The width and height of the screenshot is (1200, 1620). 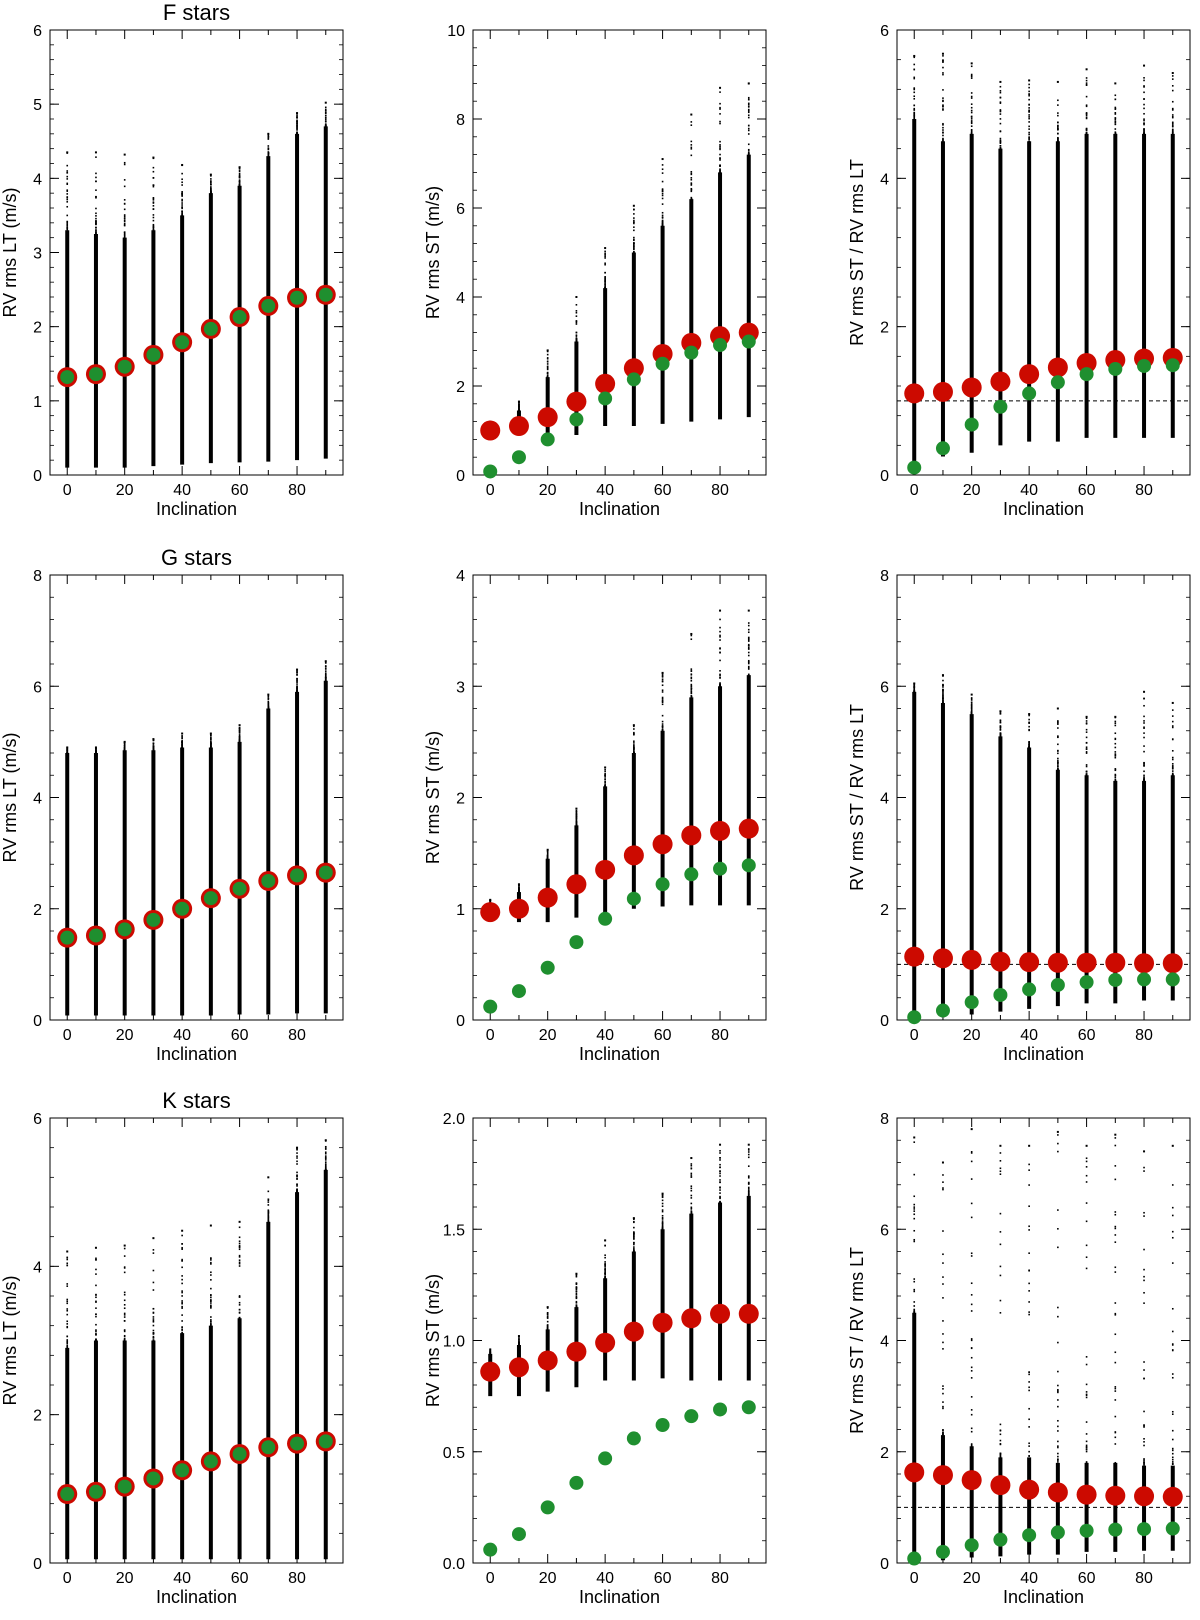 What do you see at coordinates (663, 1035) in the screenshot?
I see `x-tick-label: 60` at bounding box center [663, 1035].